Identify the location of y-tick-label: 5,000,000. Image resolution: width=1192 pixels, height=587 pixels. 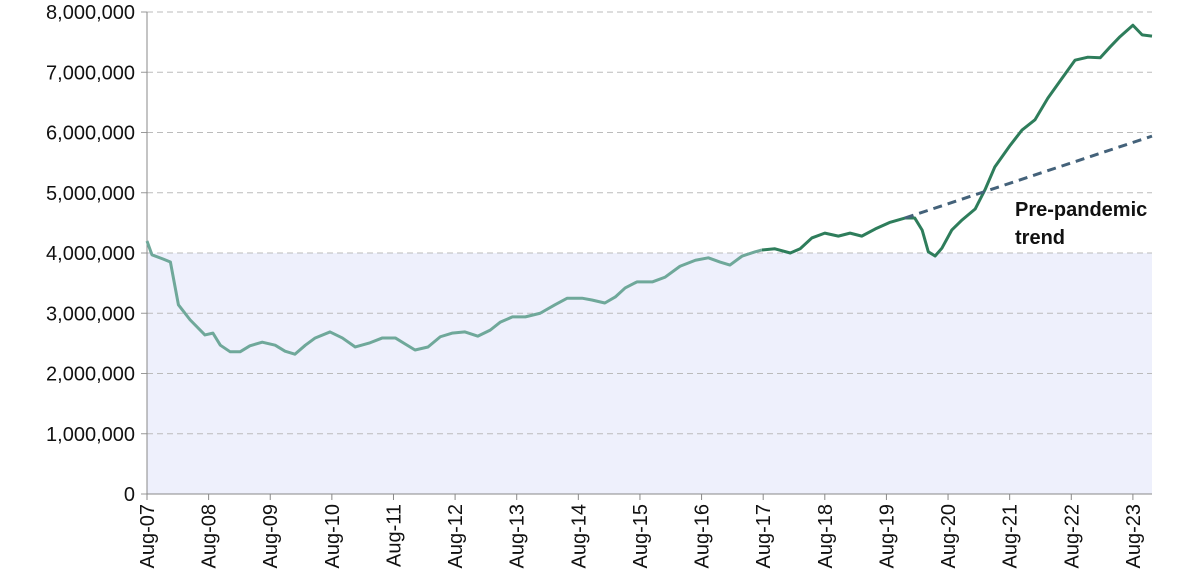
(90, 194).